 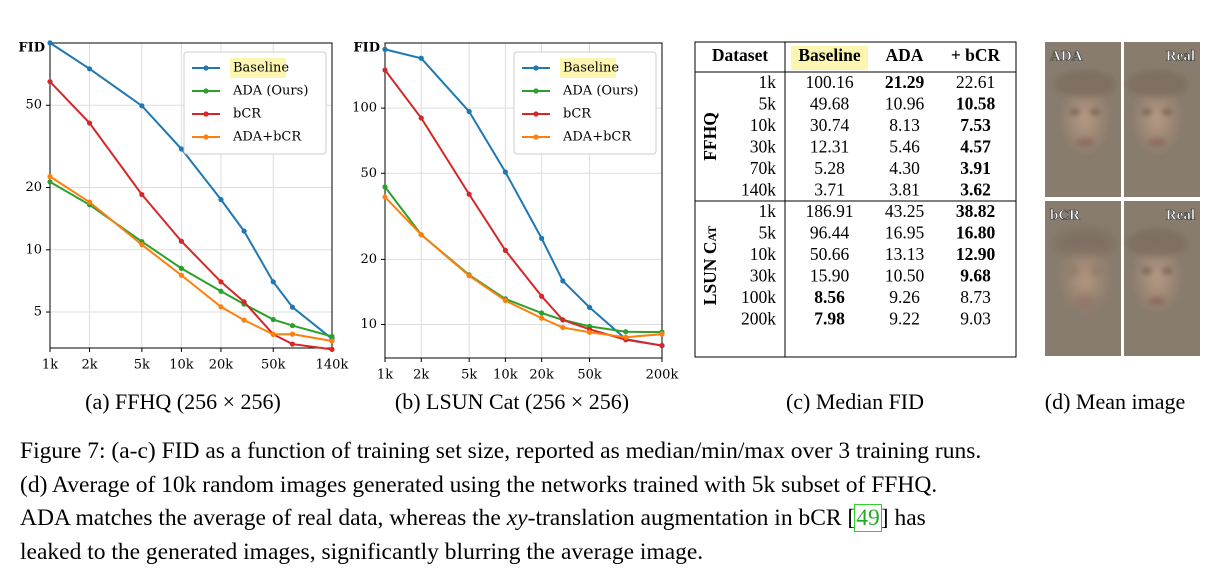 I want to click on table-cell: 4.30, so click(x=904, y=168).